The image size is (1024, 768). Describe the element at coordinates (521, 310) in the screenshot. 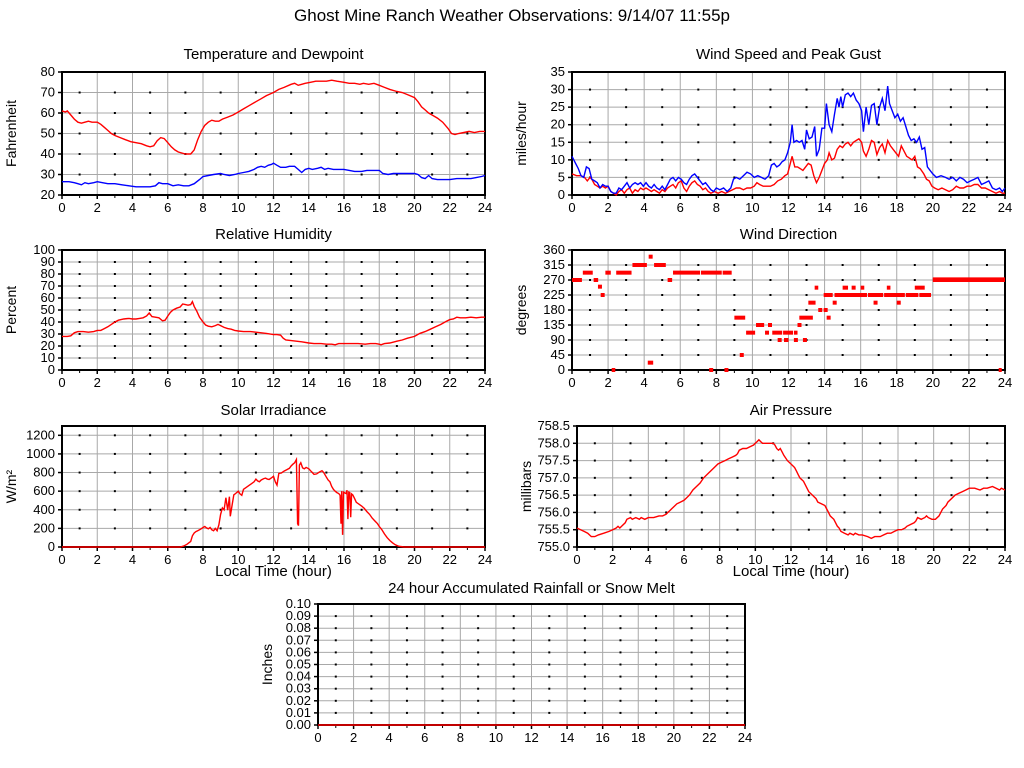

I see `svg-text: degrees` at that location.